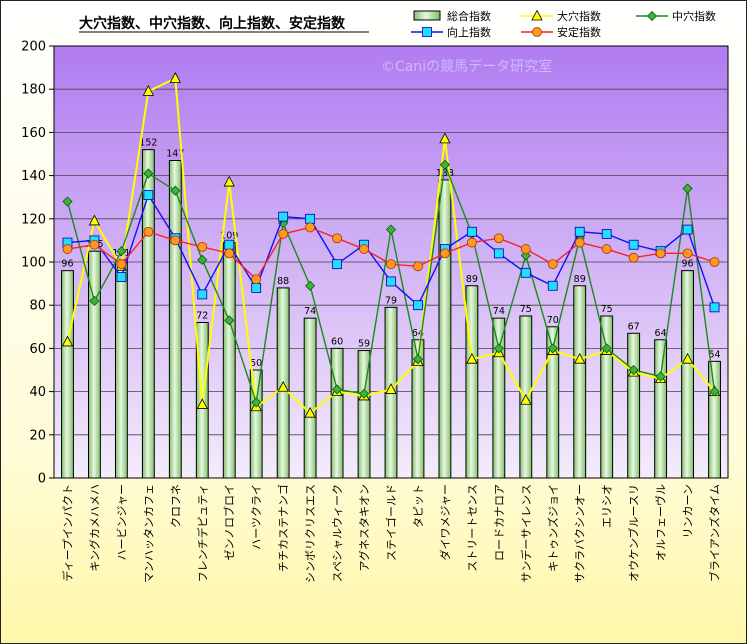  I want to click on y-tick-label: 80, so click(37, 306).